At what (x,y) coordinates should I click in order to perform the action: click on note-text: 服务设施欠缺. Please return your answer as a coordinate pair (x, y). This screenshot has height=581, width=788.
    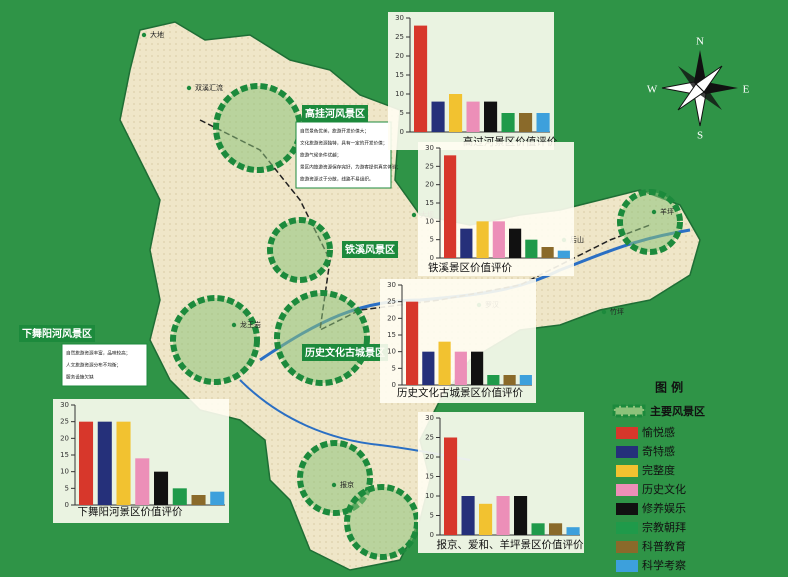
    Looking at the image, I should click on (80, 377).